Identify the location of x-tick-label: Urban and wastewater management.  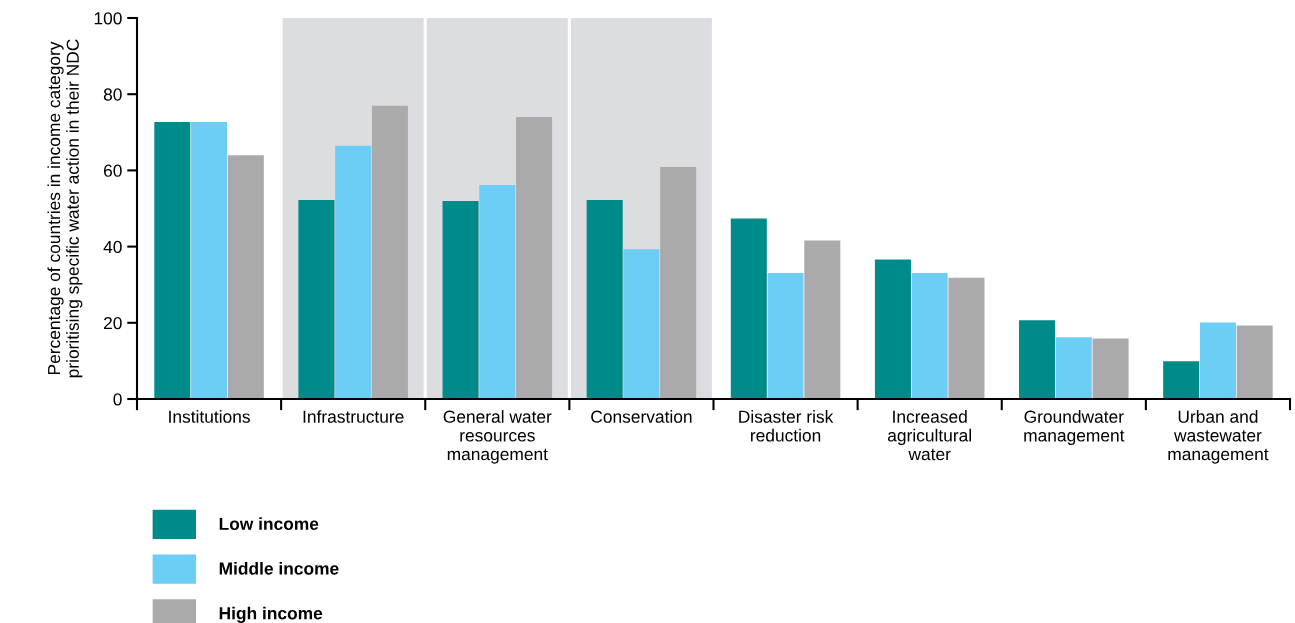
(1218, 437).